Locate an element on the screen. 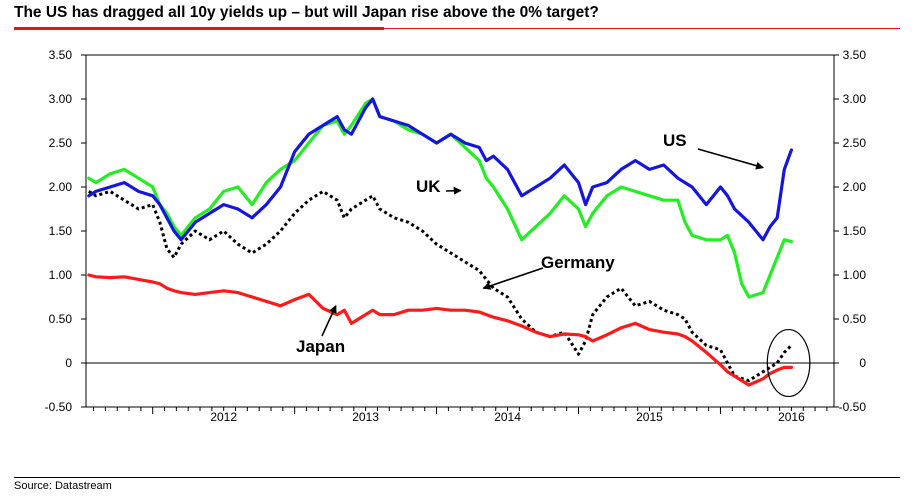  y-axis-left: 3.50 3.00 2.50 2.00 1.50 1.00 0.50 0 -0.50 is located at coordinates (65, 231).